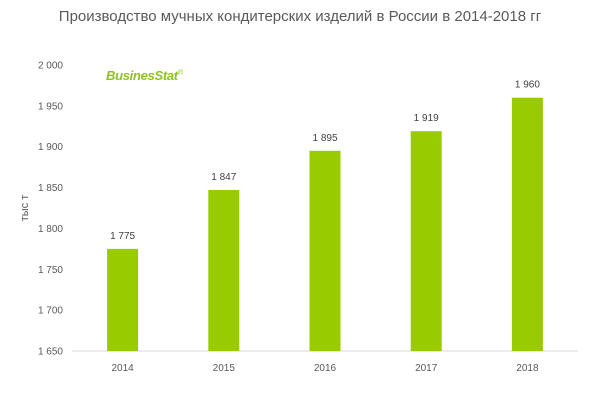 The height and width of the screenshot is (407, 593). I want to click on data-label-2014: 1 775, so click(122, 236).